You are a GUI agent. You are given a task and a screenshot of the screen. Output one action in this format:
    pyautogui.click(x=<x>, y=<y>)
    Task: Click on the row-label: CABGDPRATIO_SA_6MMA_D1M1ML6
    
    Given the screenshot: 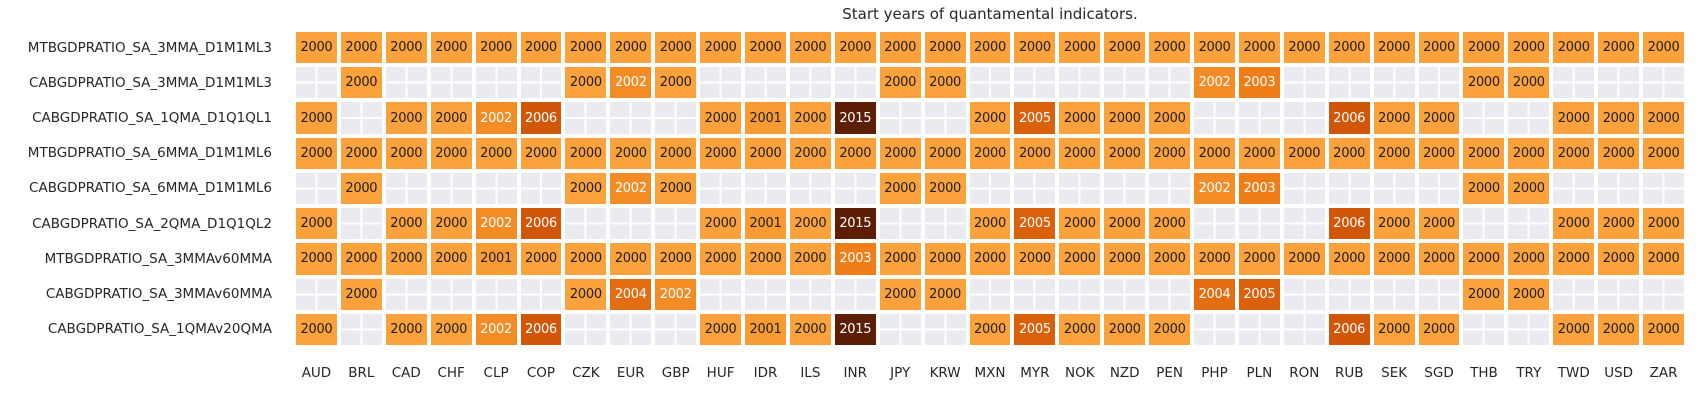 What is the action you would take?
    pyautogui.click(x=150, y=188)
    